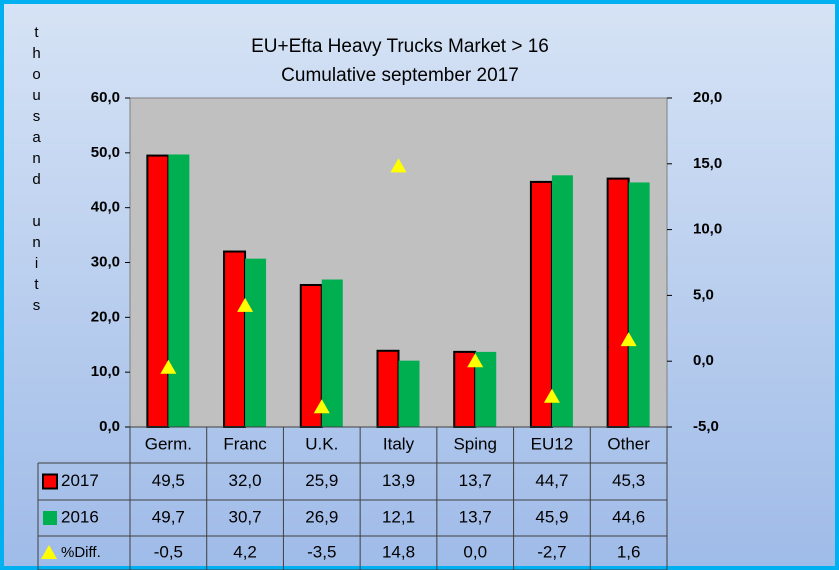 The height and width of the screenshot is (570, 839). What do you see at coordinates (398, 480) in the screenshot?
I see `table-value: 13,9` at bounding box center [398, 480].